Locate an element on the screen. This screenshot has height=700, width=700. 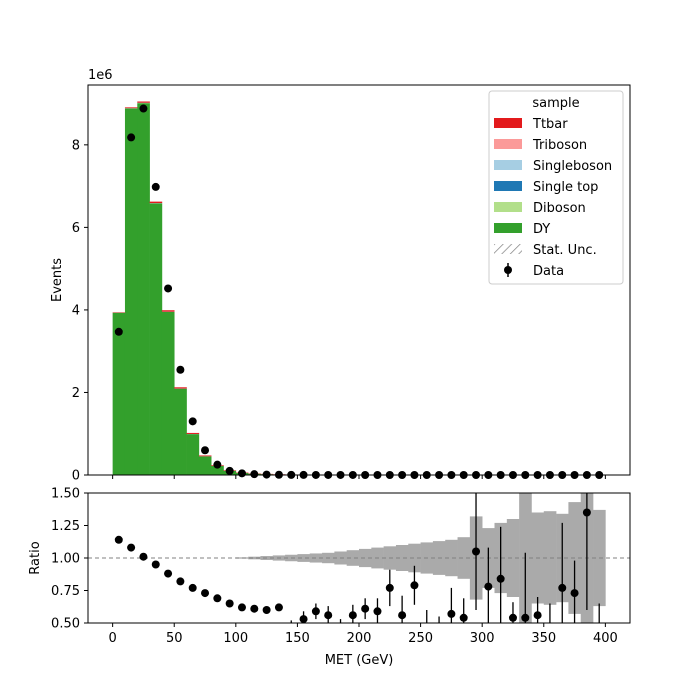
legend-label-diboson: Diboson is located at coordinates (559, 208).